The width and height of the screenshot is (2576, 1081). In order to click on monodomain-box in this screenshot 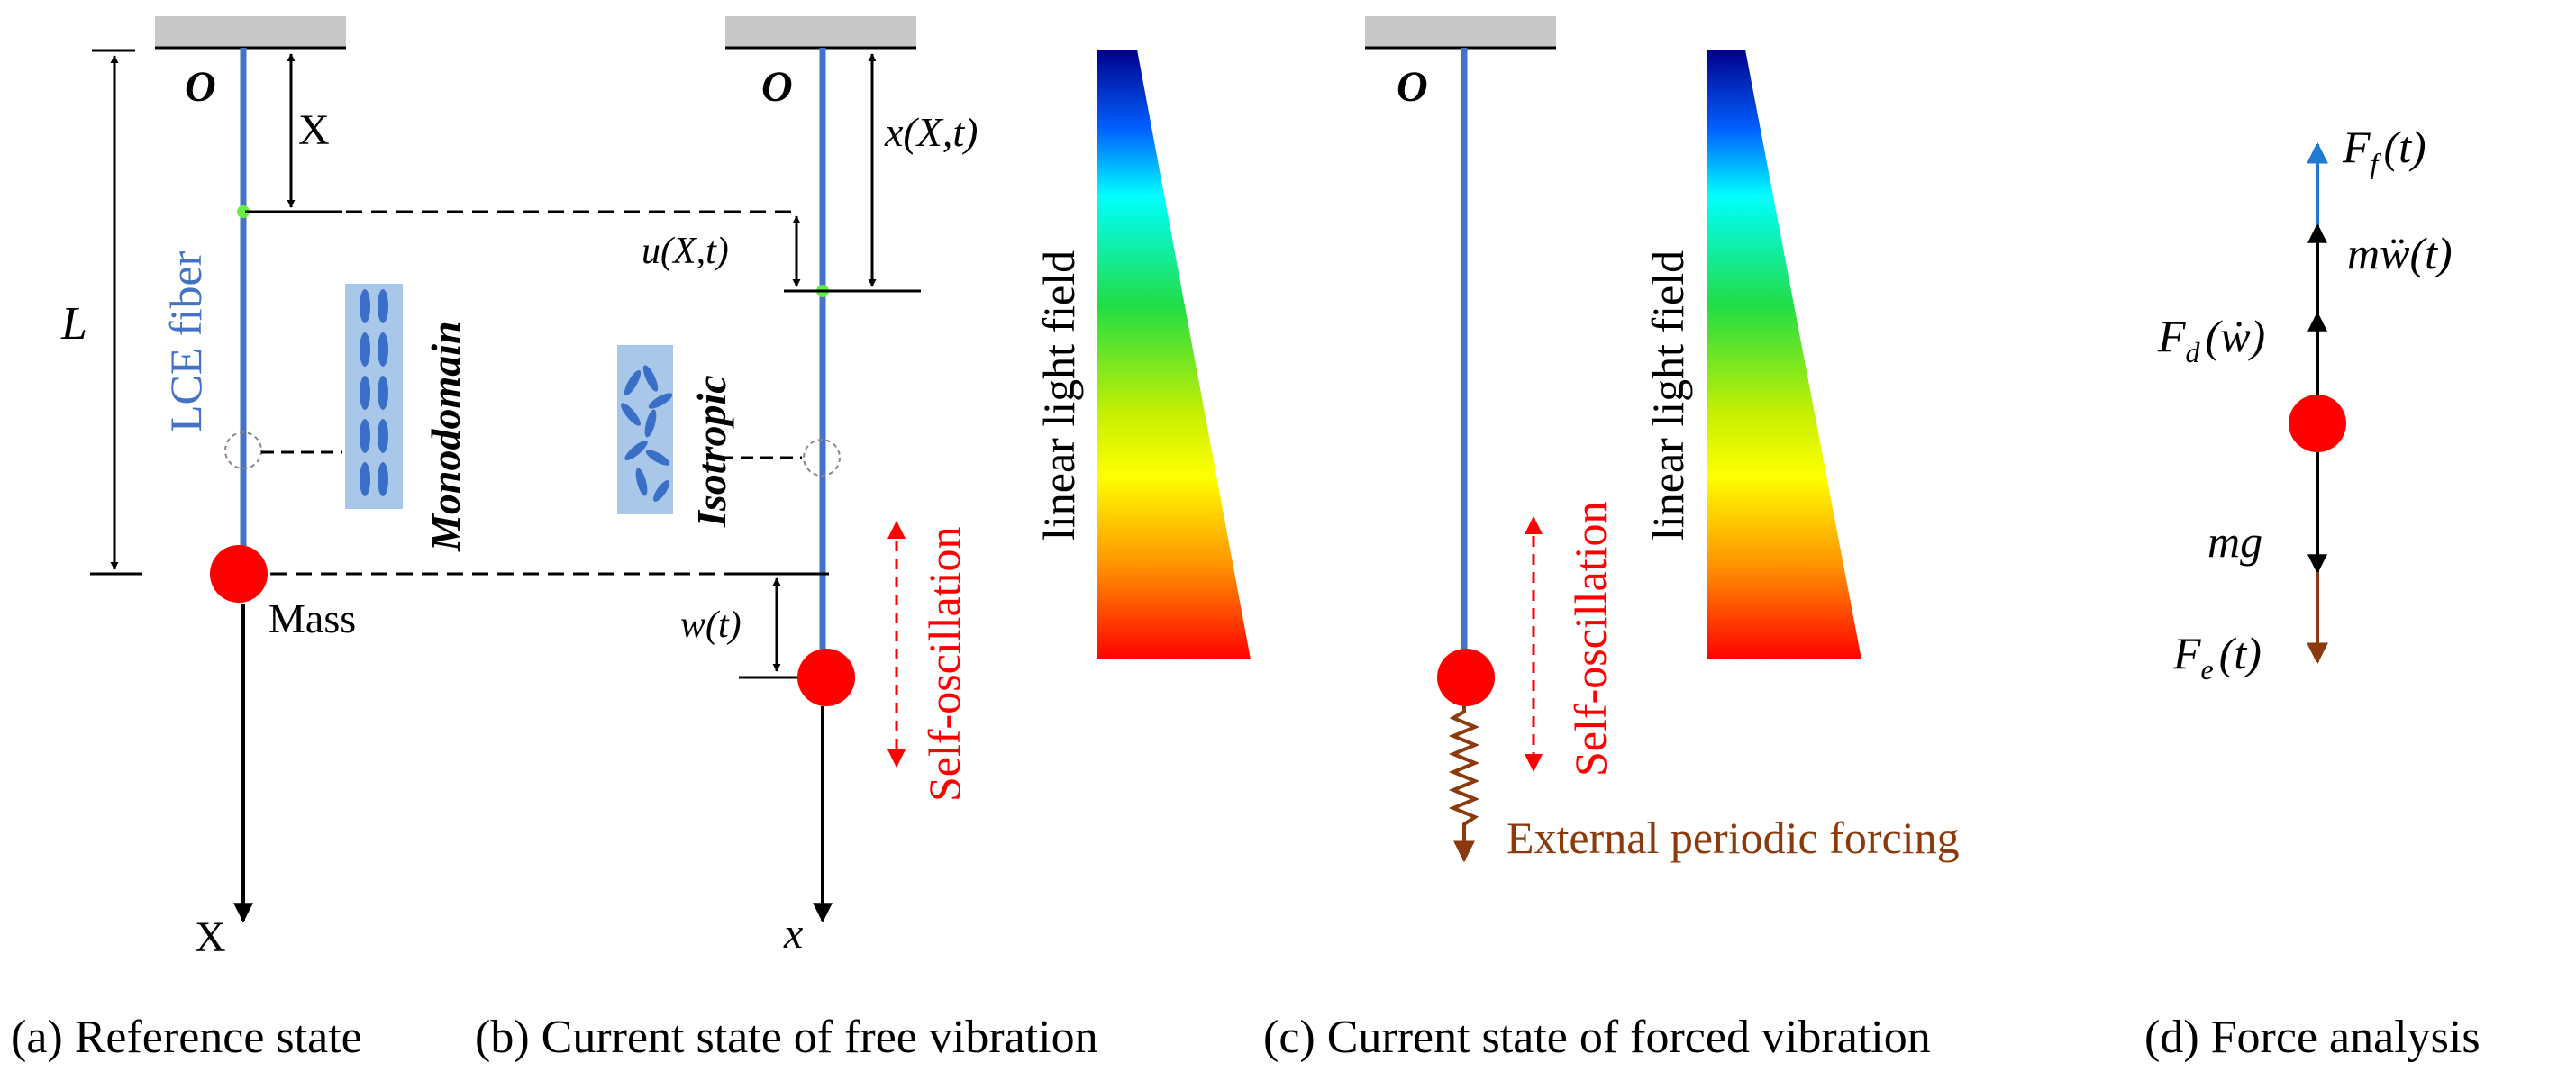, I will do `click(374, 396)`.